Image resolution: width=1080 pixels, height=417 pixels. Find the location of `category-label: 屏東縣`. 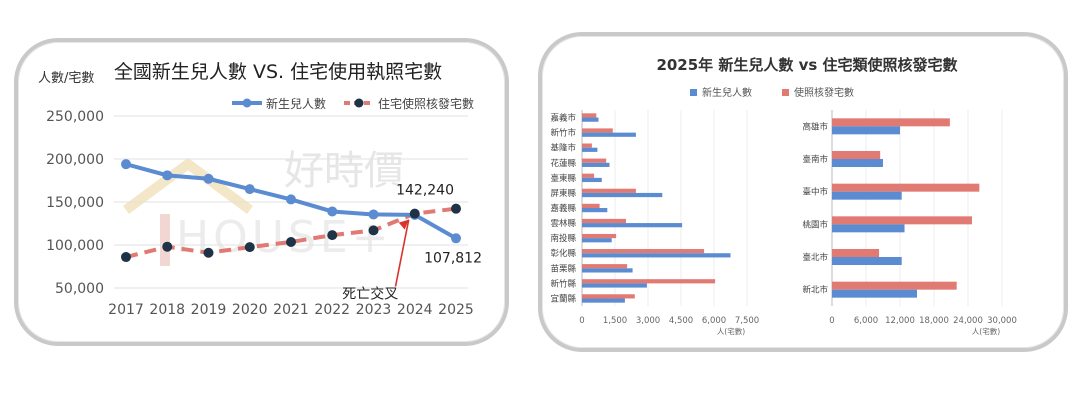

category-label: 屏東縣 is located at coordinates (563, 193).